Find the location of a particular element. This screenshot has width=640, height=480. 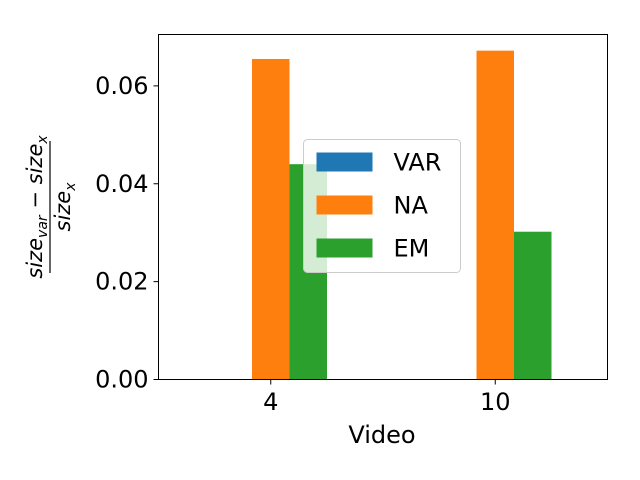

y-tick-label: 0.02 is located at coordinates (121, 282).